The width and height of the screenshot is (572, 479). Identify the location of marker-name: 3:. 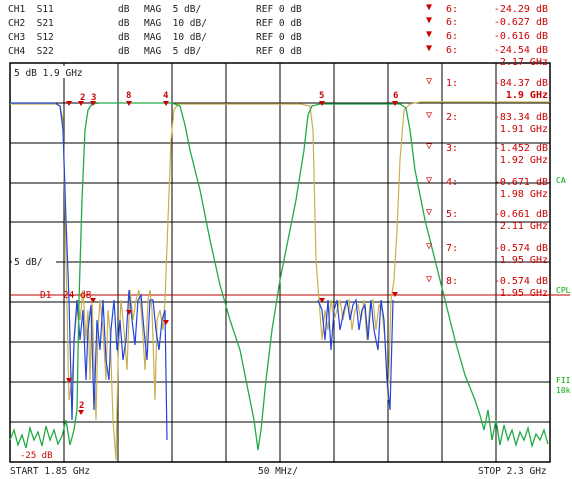
(452, 148).